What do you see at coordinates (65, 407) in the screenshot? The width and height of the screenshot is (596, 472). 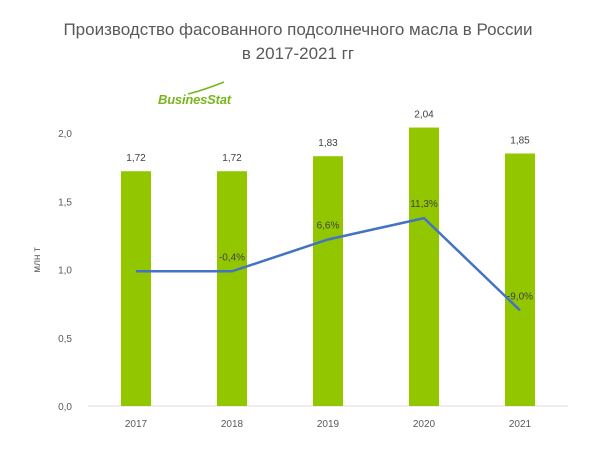 I see `y-tick-label: 0,0` at bounding box center [65, 407].